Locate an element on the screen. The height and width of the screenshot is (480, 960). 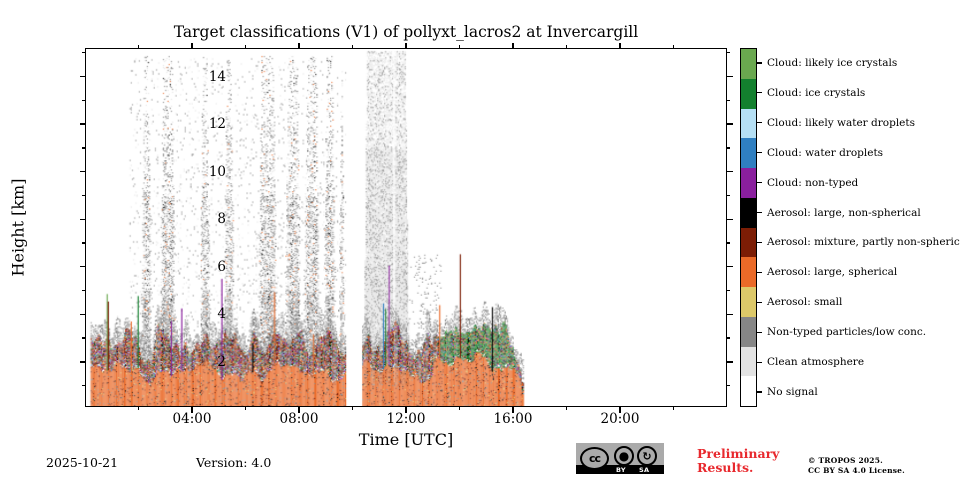
legend-label-2: Cloud: likely water droplets is located at coordinates (841, 122).